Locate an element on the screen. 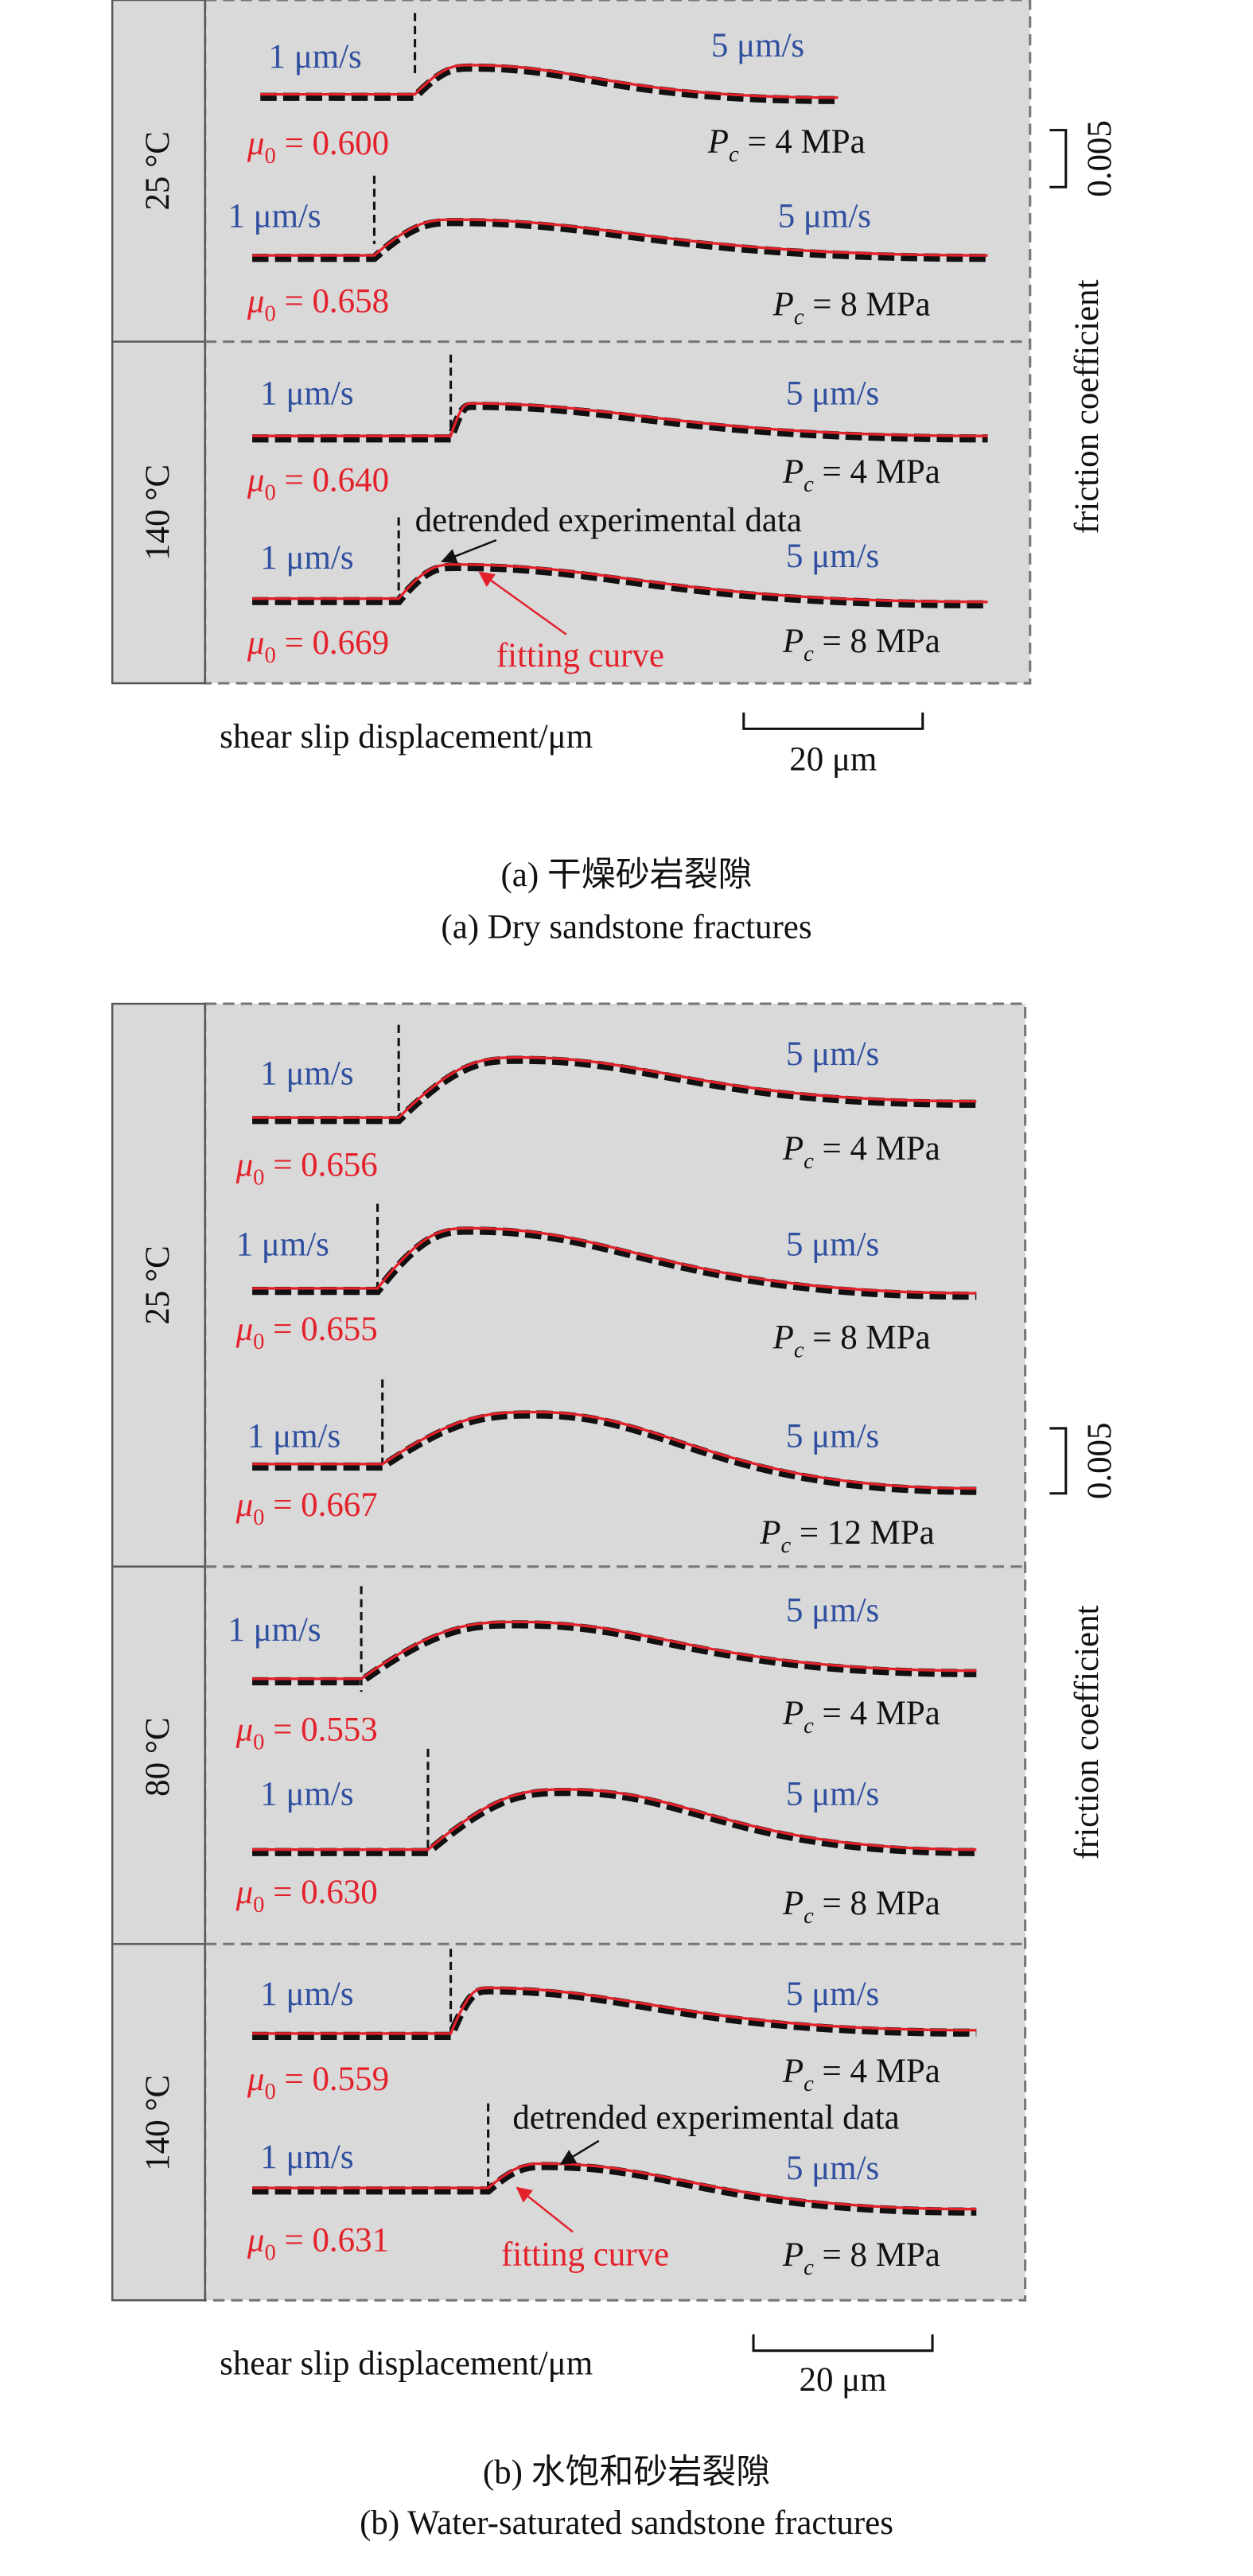 This screenshot has height=2576, width=1253. caption-cn: (b) 水饱和砂岩裂隙 is located at coordinates (626, 2473).